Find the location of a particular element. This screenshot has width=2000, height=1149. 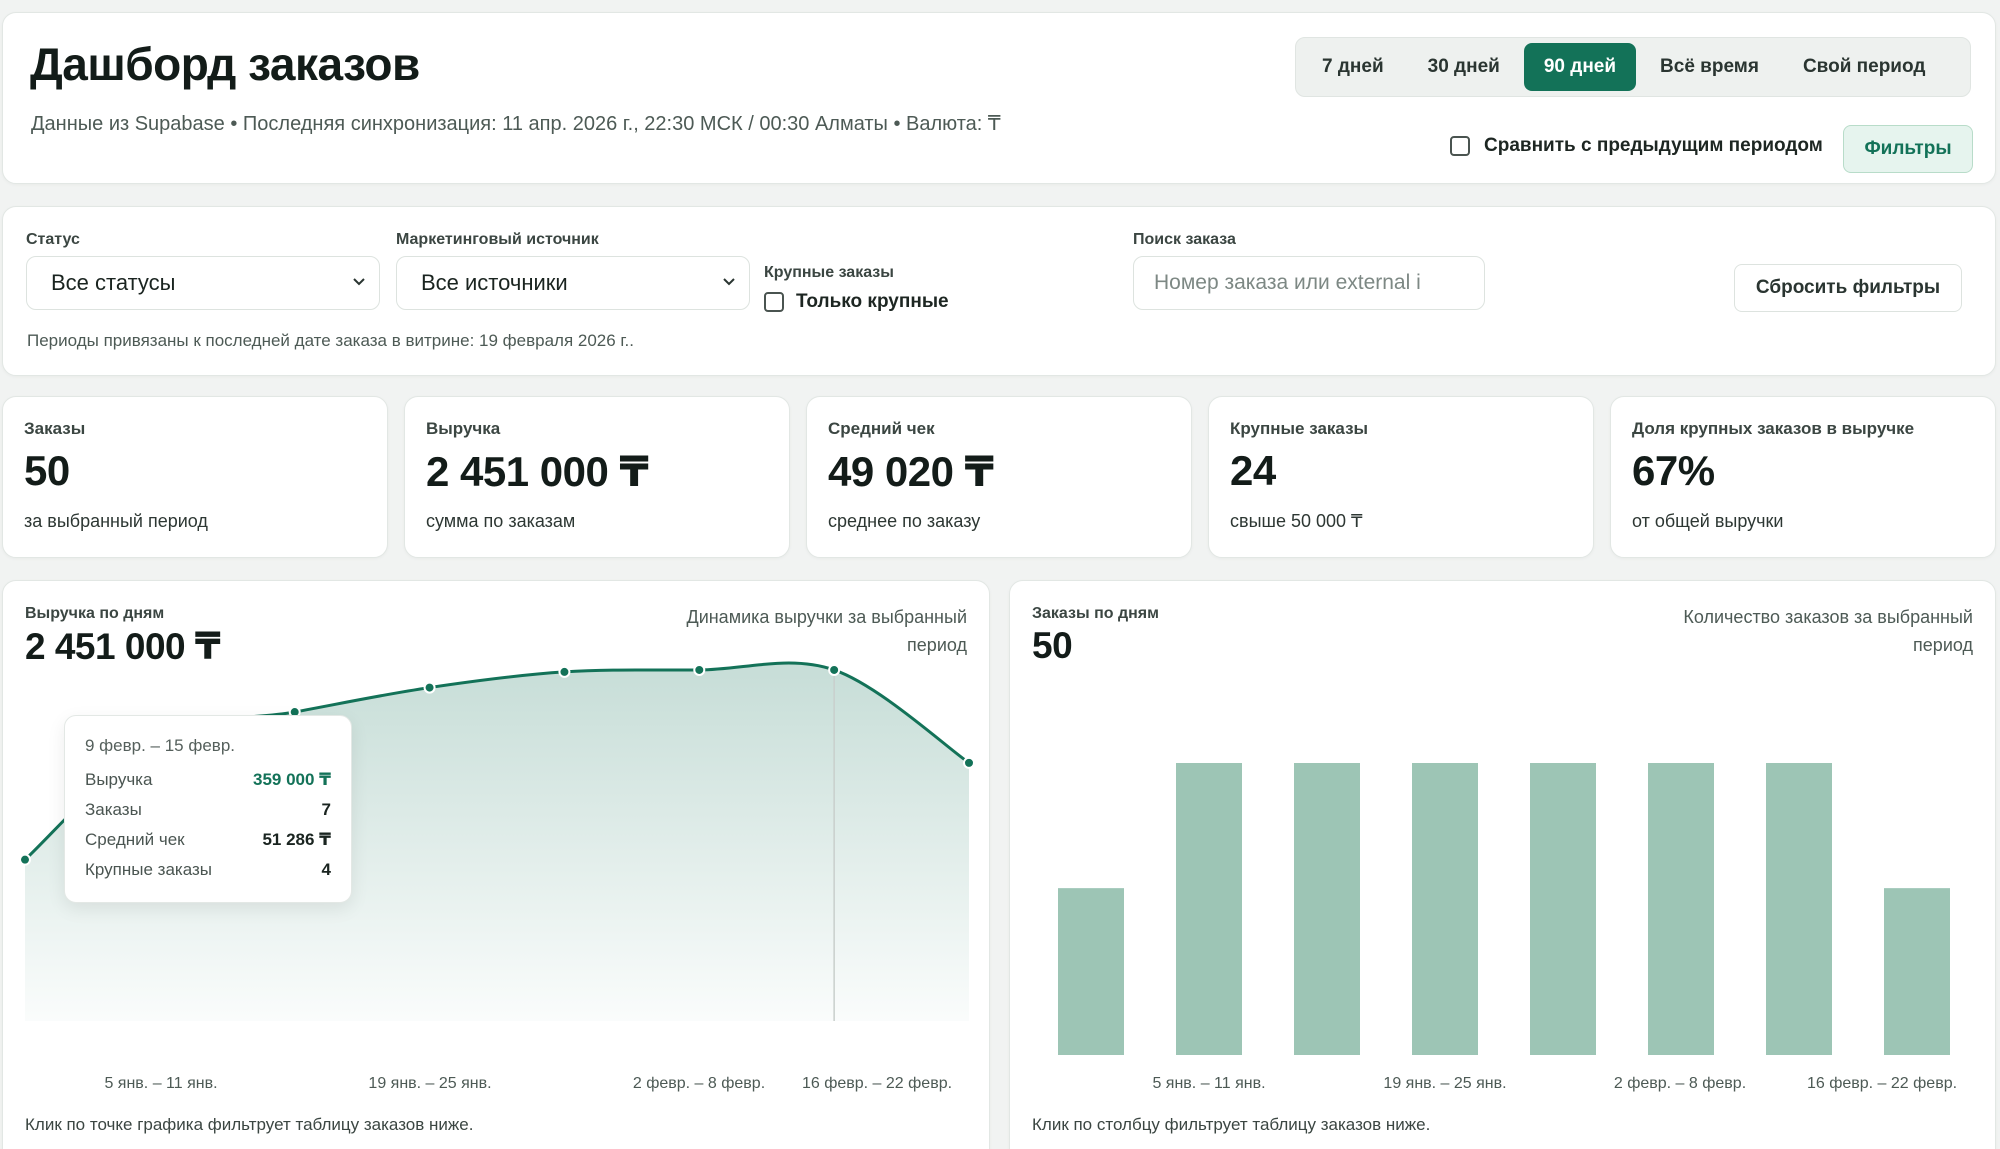

kpi-value: 2 451 000 ₸ is located at coordinates (537, 471).